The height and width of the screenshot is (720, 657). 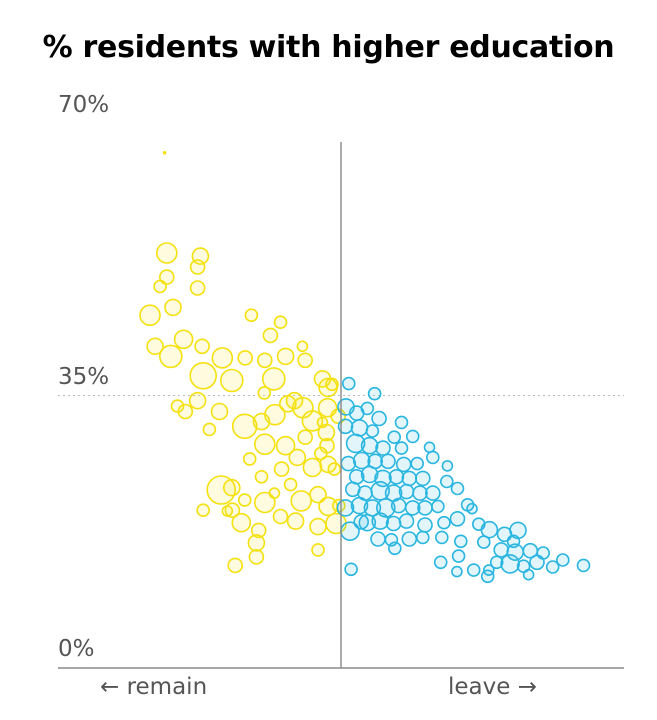 I want to click on x-label-leave: leave →, so click(x=492, y=687).